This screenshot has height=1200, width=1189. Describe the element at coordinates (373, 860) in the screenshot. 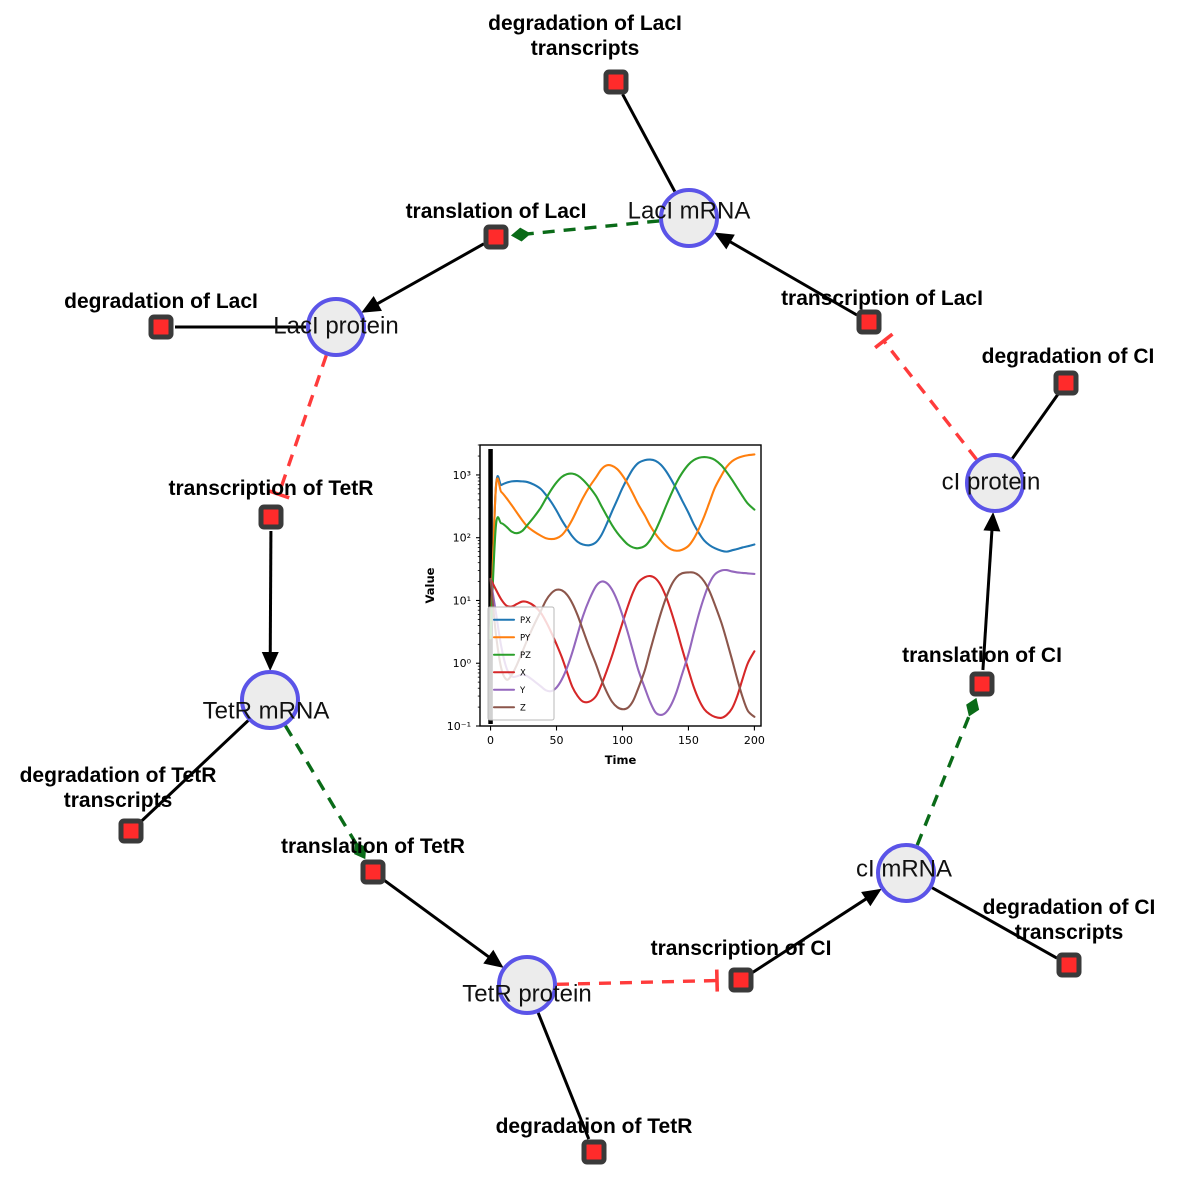

I see `process-node-translation_tetr: translation of TetR` at that location.